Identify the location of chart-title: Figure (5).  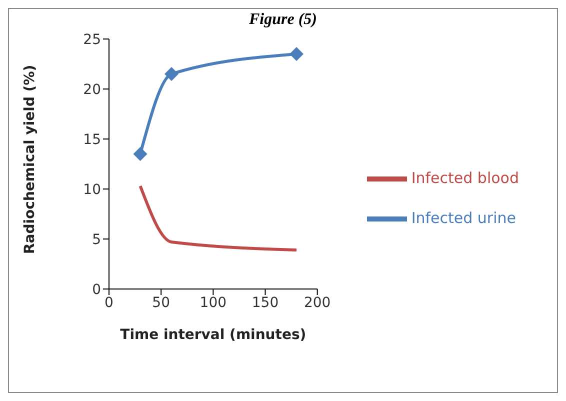
(283, 20).